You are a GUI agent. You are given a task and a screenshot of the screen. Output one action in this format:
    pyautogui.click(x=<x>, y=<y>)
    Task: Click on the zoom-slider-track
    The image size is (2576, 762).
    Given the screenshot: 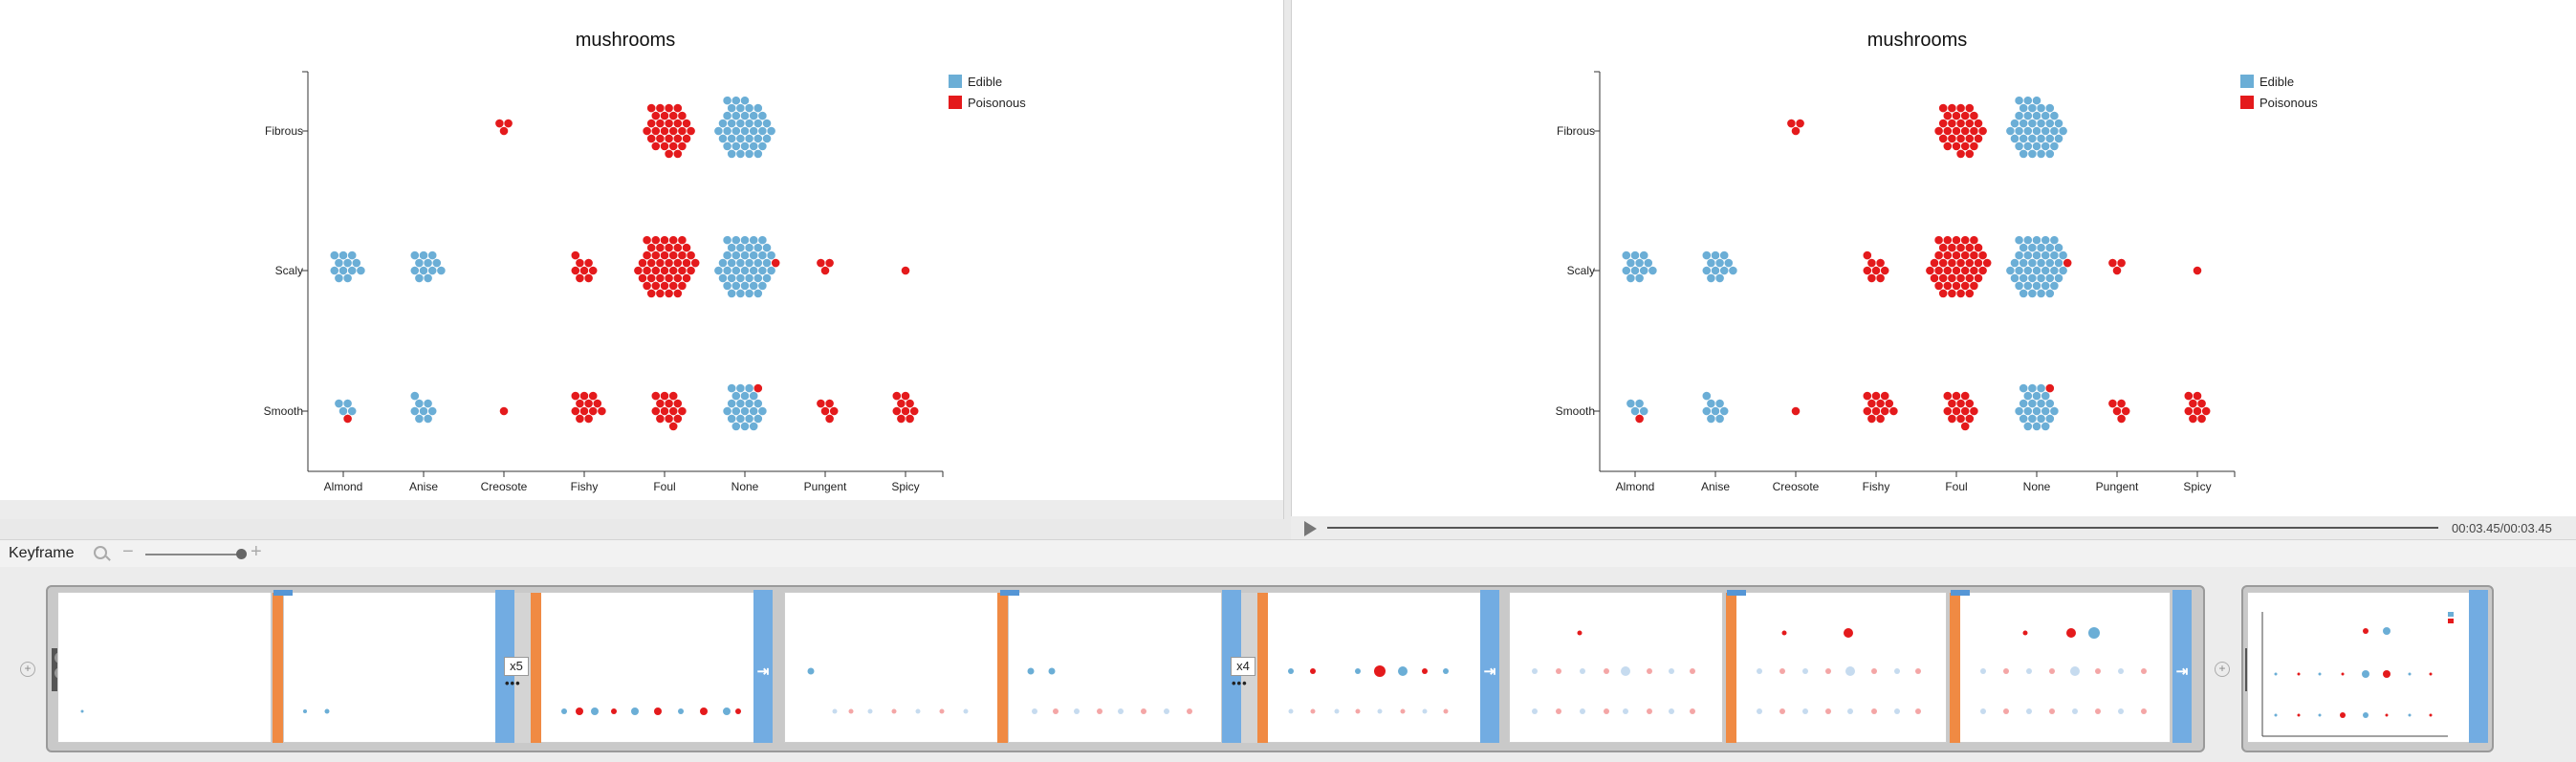 What is the action you would take?
    pyautogui.click(x=193, y=554)
    